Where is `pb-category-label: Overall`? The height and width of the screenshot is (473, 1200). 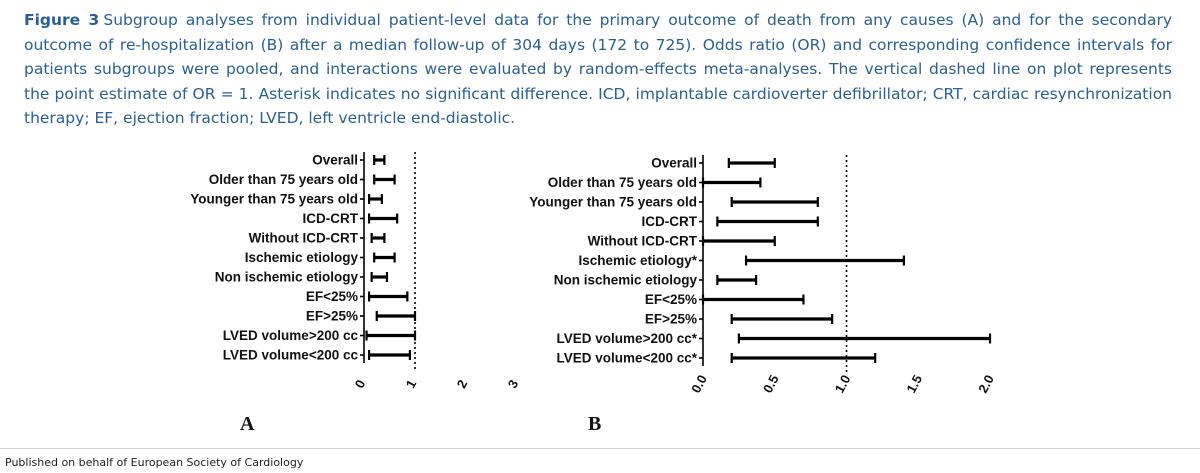 pb-category-label: Overall is located at coordinates (674, 163).